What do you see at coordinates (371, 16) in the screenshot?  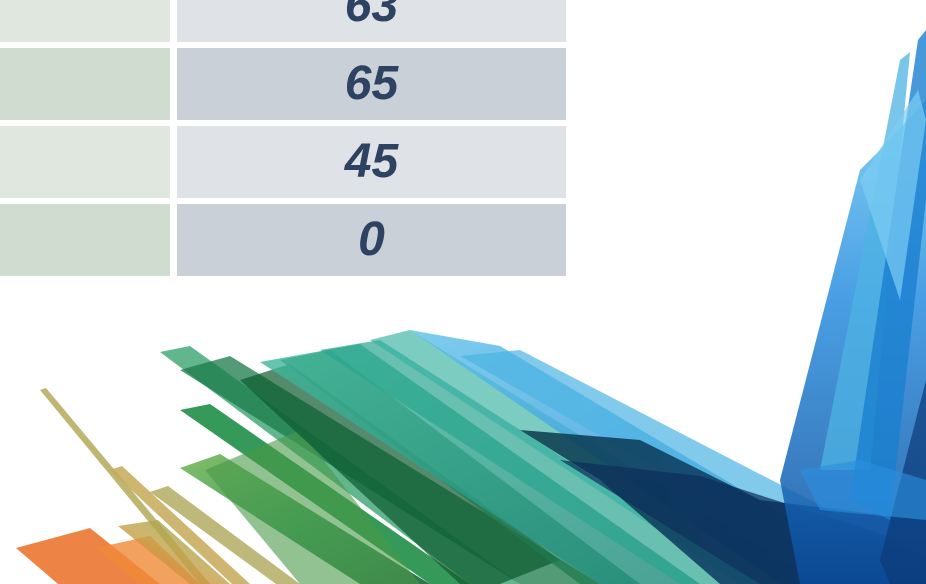 I see `row-value: 63` at bounding box center [371, 16].